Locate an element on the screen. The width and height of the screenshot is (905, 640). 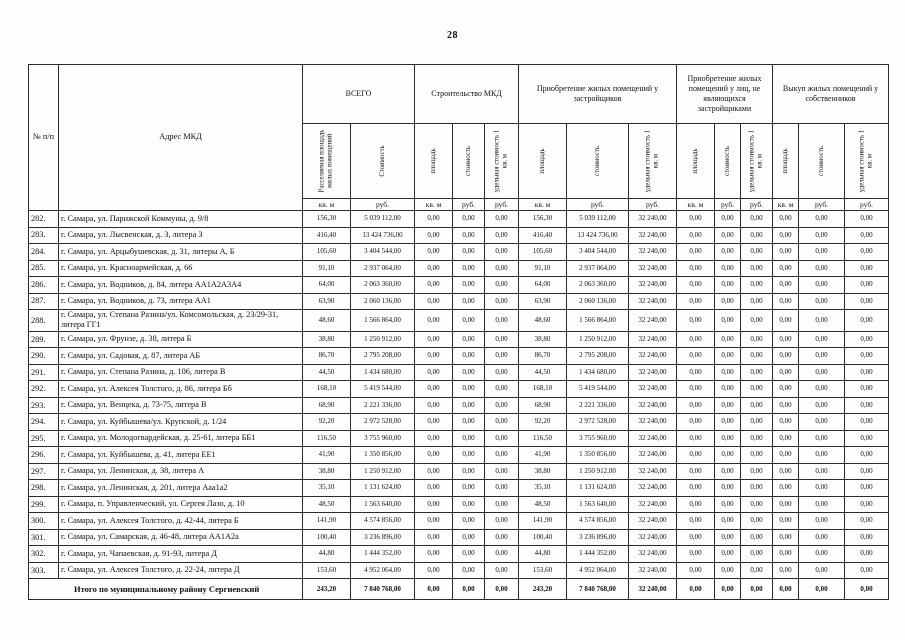
value-cell: 5 039 112,00 is located at coordinates (382, 219).